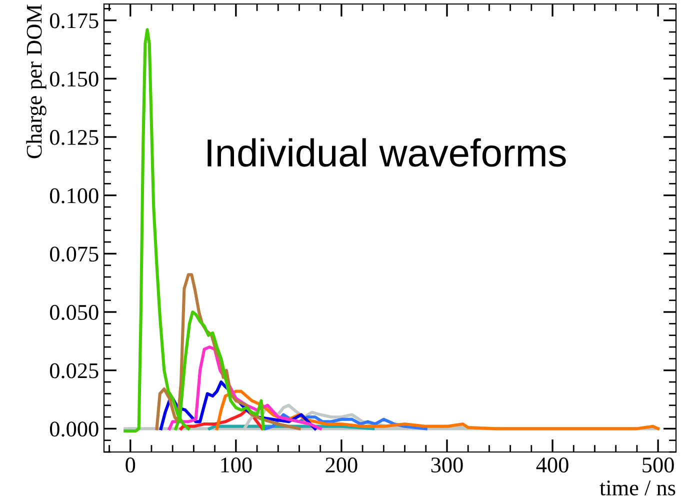 Image resolution: width=688 pixels, height=504 pixels. I want to click on x-axis-title: time / ns, so click(638, 488).